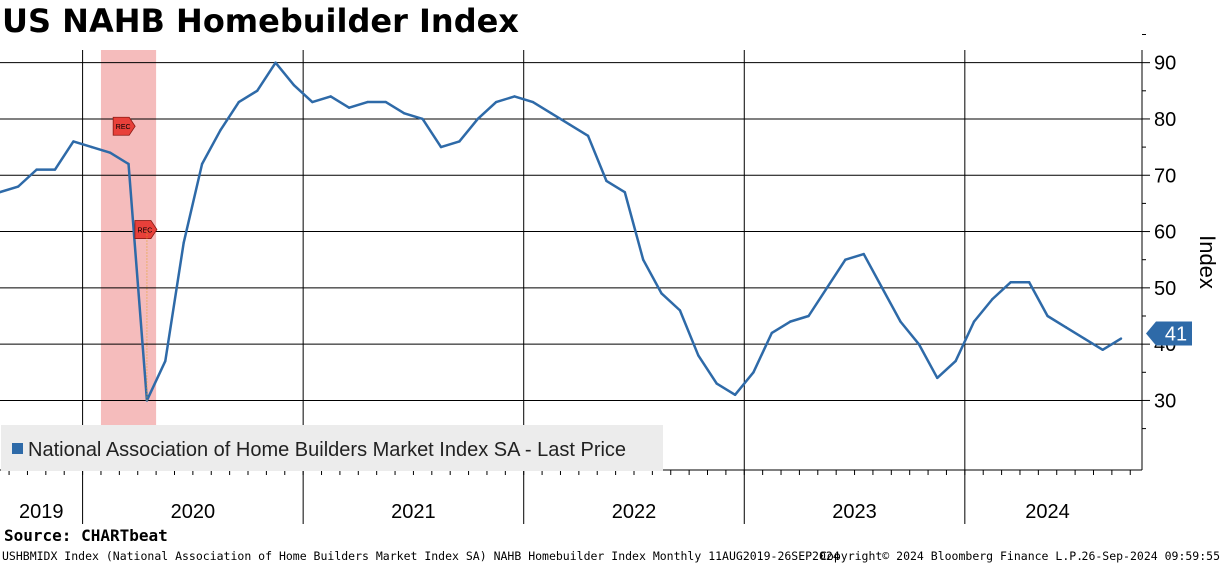  I want to click on last-value-tag: 41, so click(1169, 333).